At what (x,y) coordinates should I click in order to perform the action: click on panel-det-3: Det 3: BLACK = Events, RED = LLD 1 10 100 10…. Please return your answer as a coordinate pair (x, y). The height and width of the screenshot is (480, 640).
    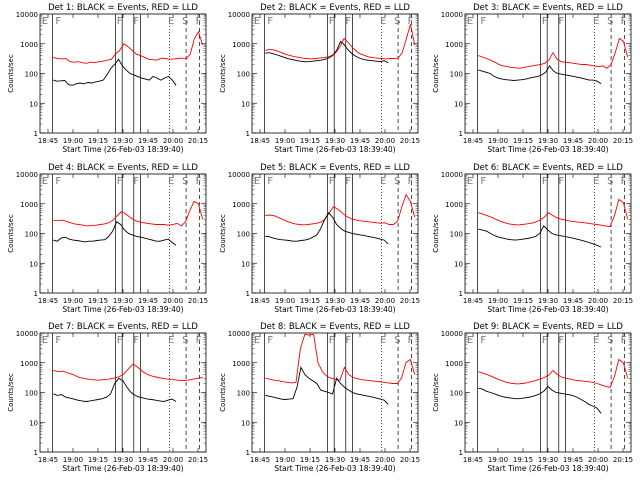
    Looking at the image, I should click on (532, 78).